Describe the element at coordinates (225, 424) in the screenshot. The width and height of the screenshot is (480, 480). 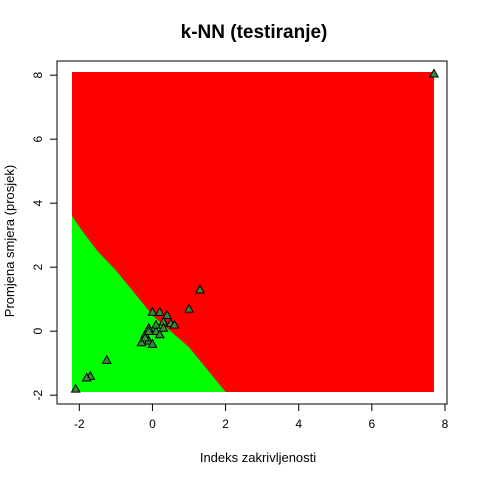
I see `x-tick-label: 2` at that location.